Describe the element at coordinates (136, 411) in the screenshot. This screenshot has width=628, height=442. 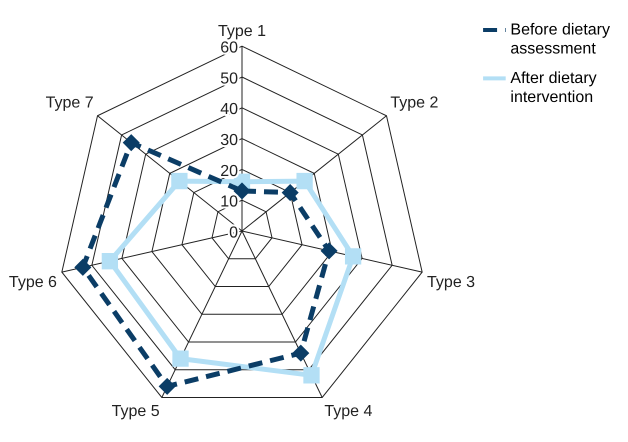
I see `spoke-label: Type 5` at that location.